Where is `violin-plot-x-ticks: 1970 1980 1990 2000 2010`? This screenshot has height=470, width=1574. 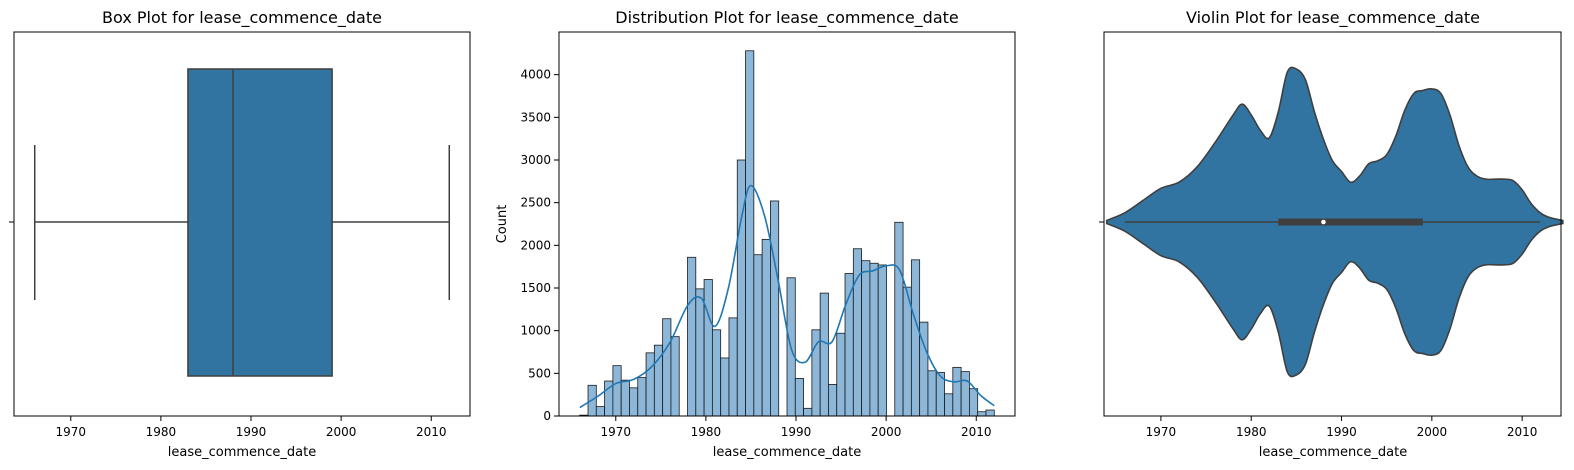
violin-plot-x-ticks: 1970 1980 1990 2000 2010 is located at coordinates (1342, 427).